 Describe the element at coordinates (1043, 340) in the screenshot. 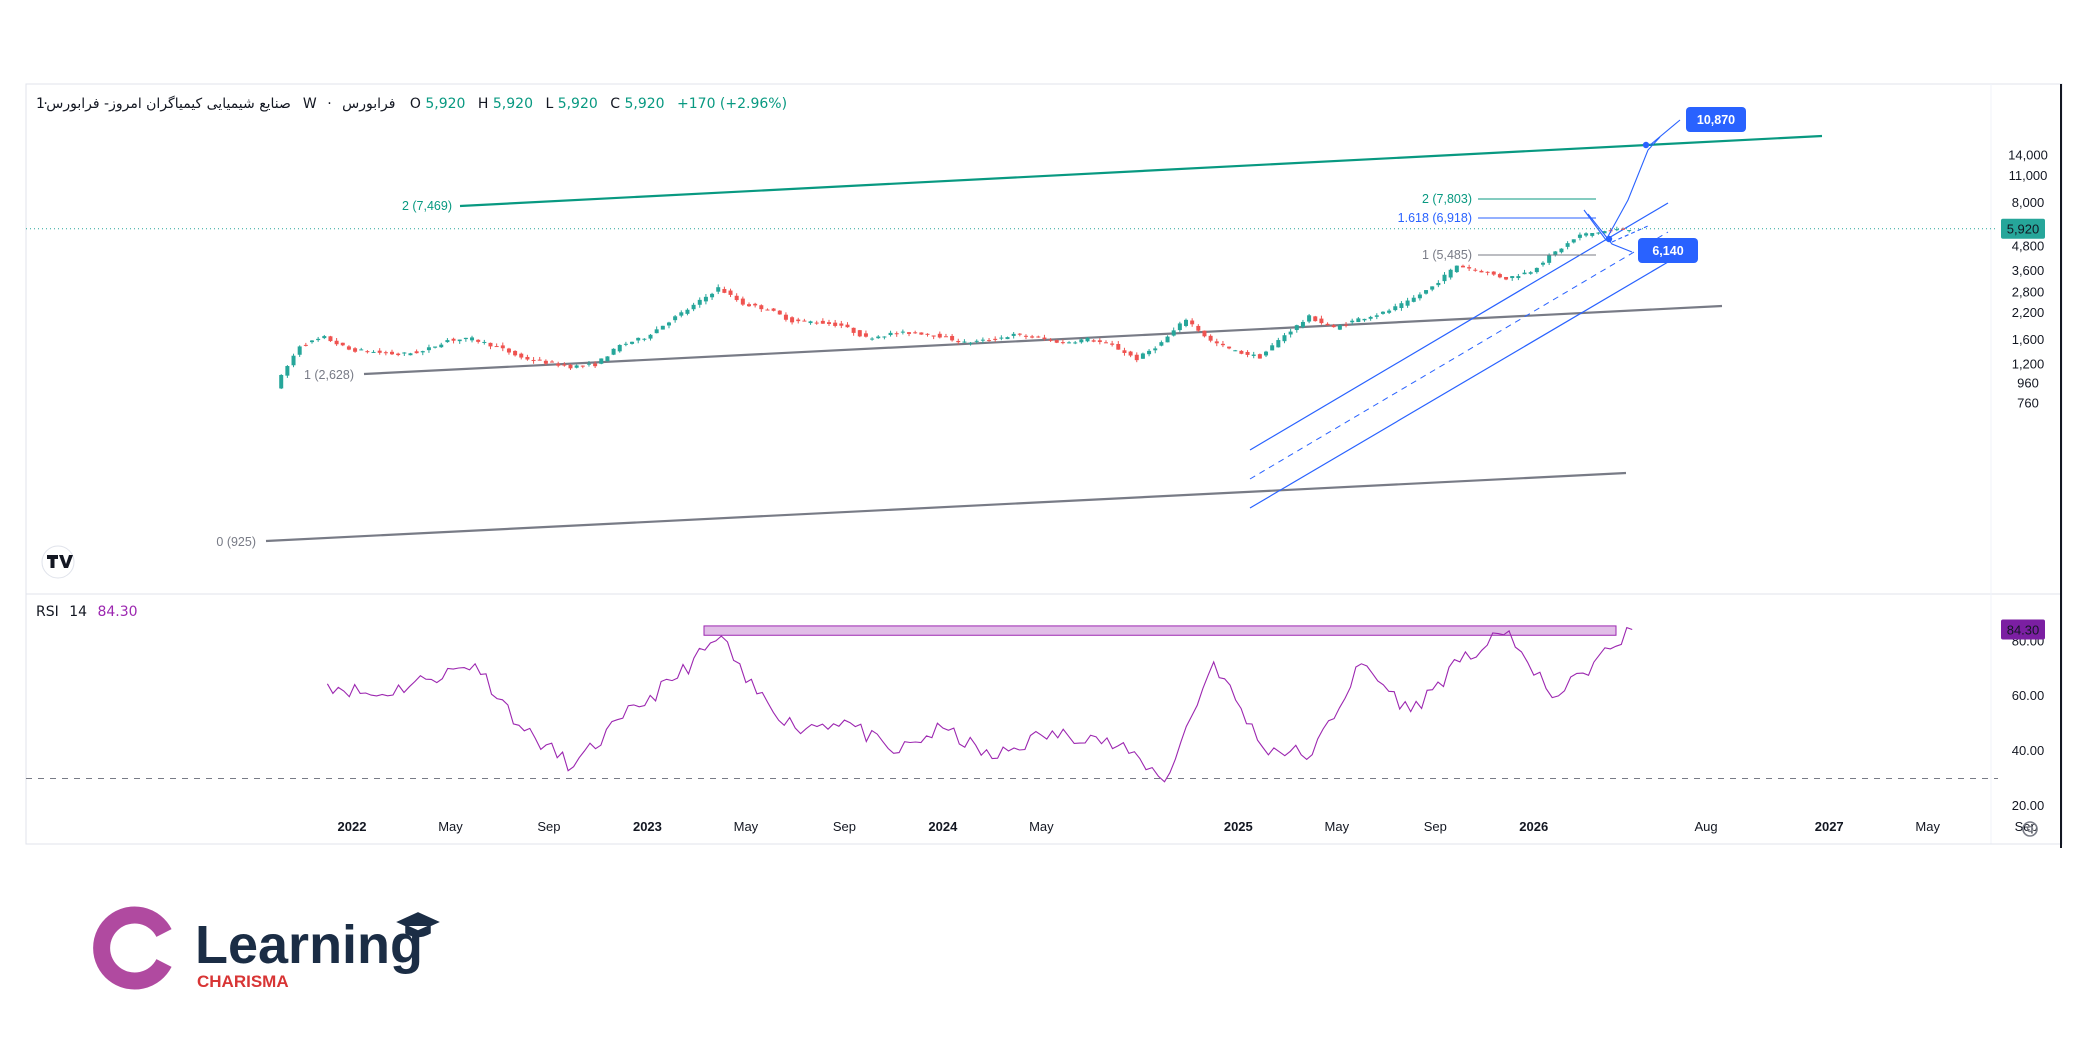

I see `resistance-trendline` at that location.